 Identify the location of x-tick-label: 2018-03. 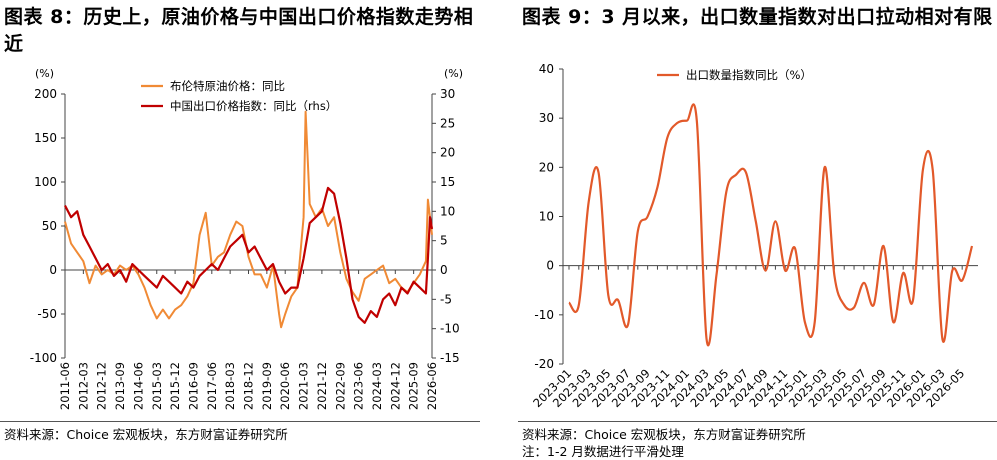
(230, 386).